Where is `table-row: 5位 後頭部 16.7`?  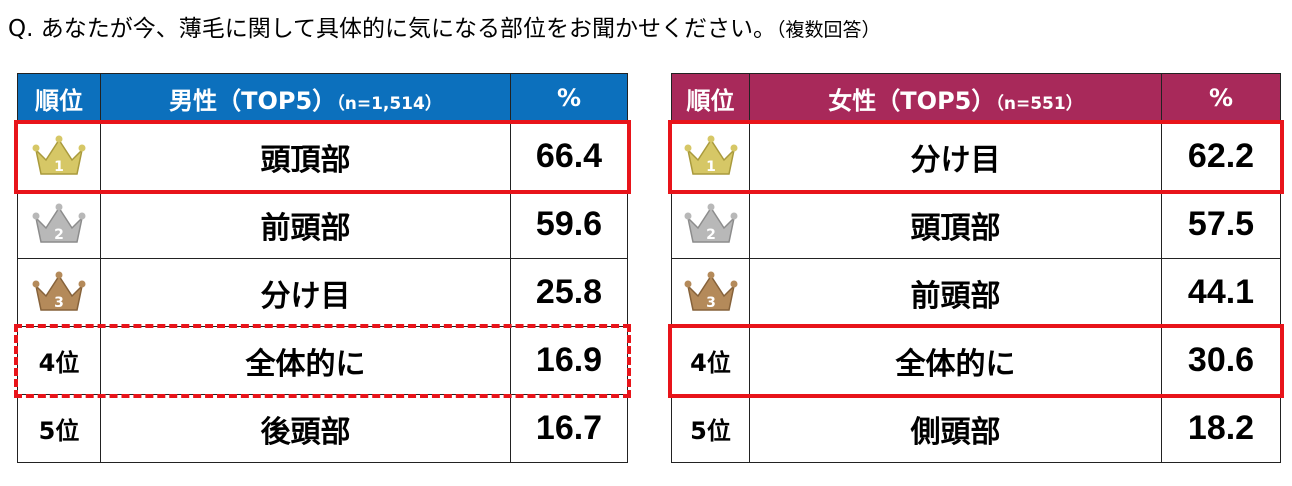
table-row: 5位 後頭部 16.7 is located at coordinates (322, 428).